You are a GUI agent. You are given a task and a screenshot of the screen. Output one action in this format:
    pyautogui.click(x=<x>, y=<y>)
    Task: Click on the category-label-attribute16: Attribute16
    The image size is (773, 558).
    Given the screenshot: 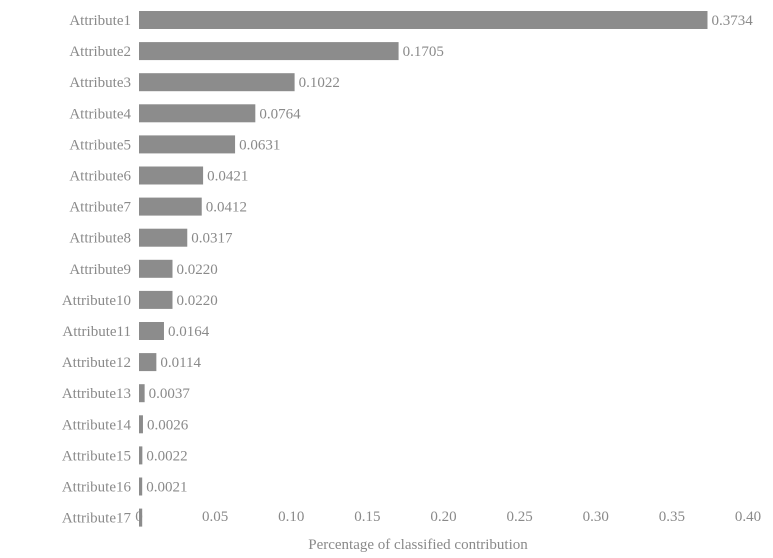 What is the action you would take?
    pyautogui.click(x=97, y=488)
    